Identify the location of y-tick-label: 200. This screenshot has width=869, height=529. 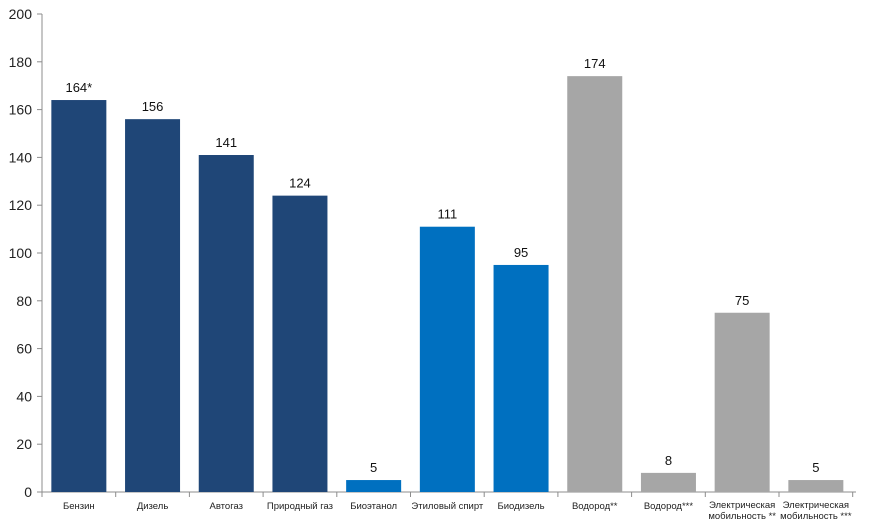
(21, 14).